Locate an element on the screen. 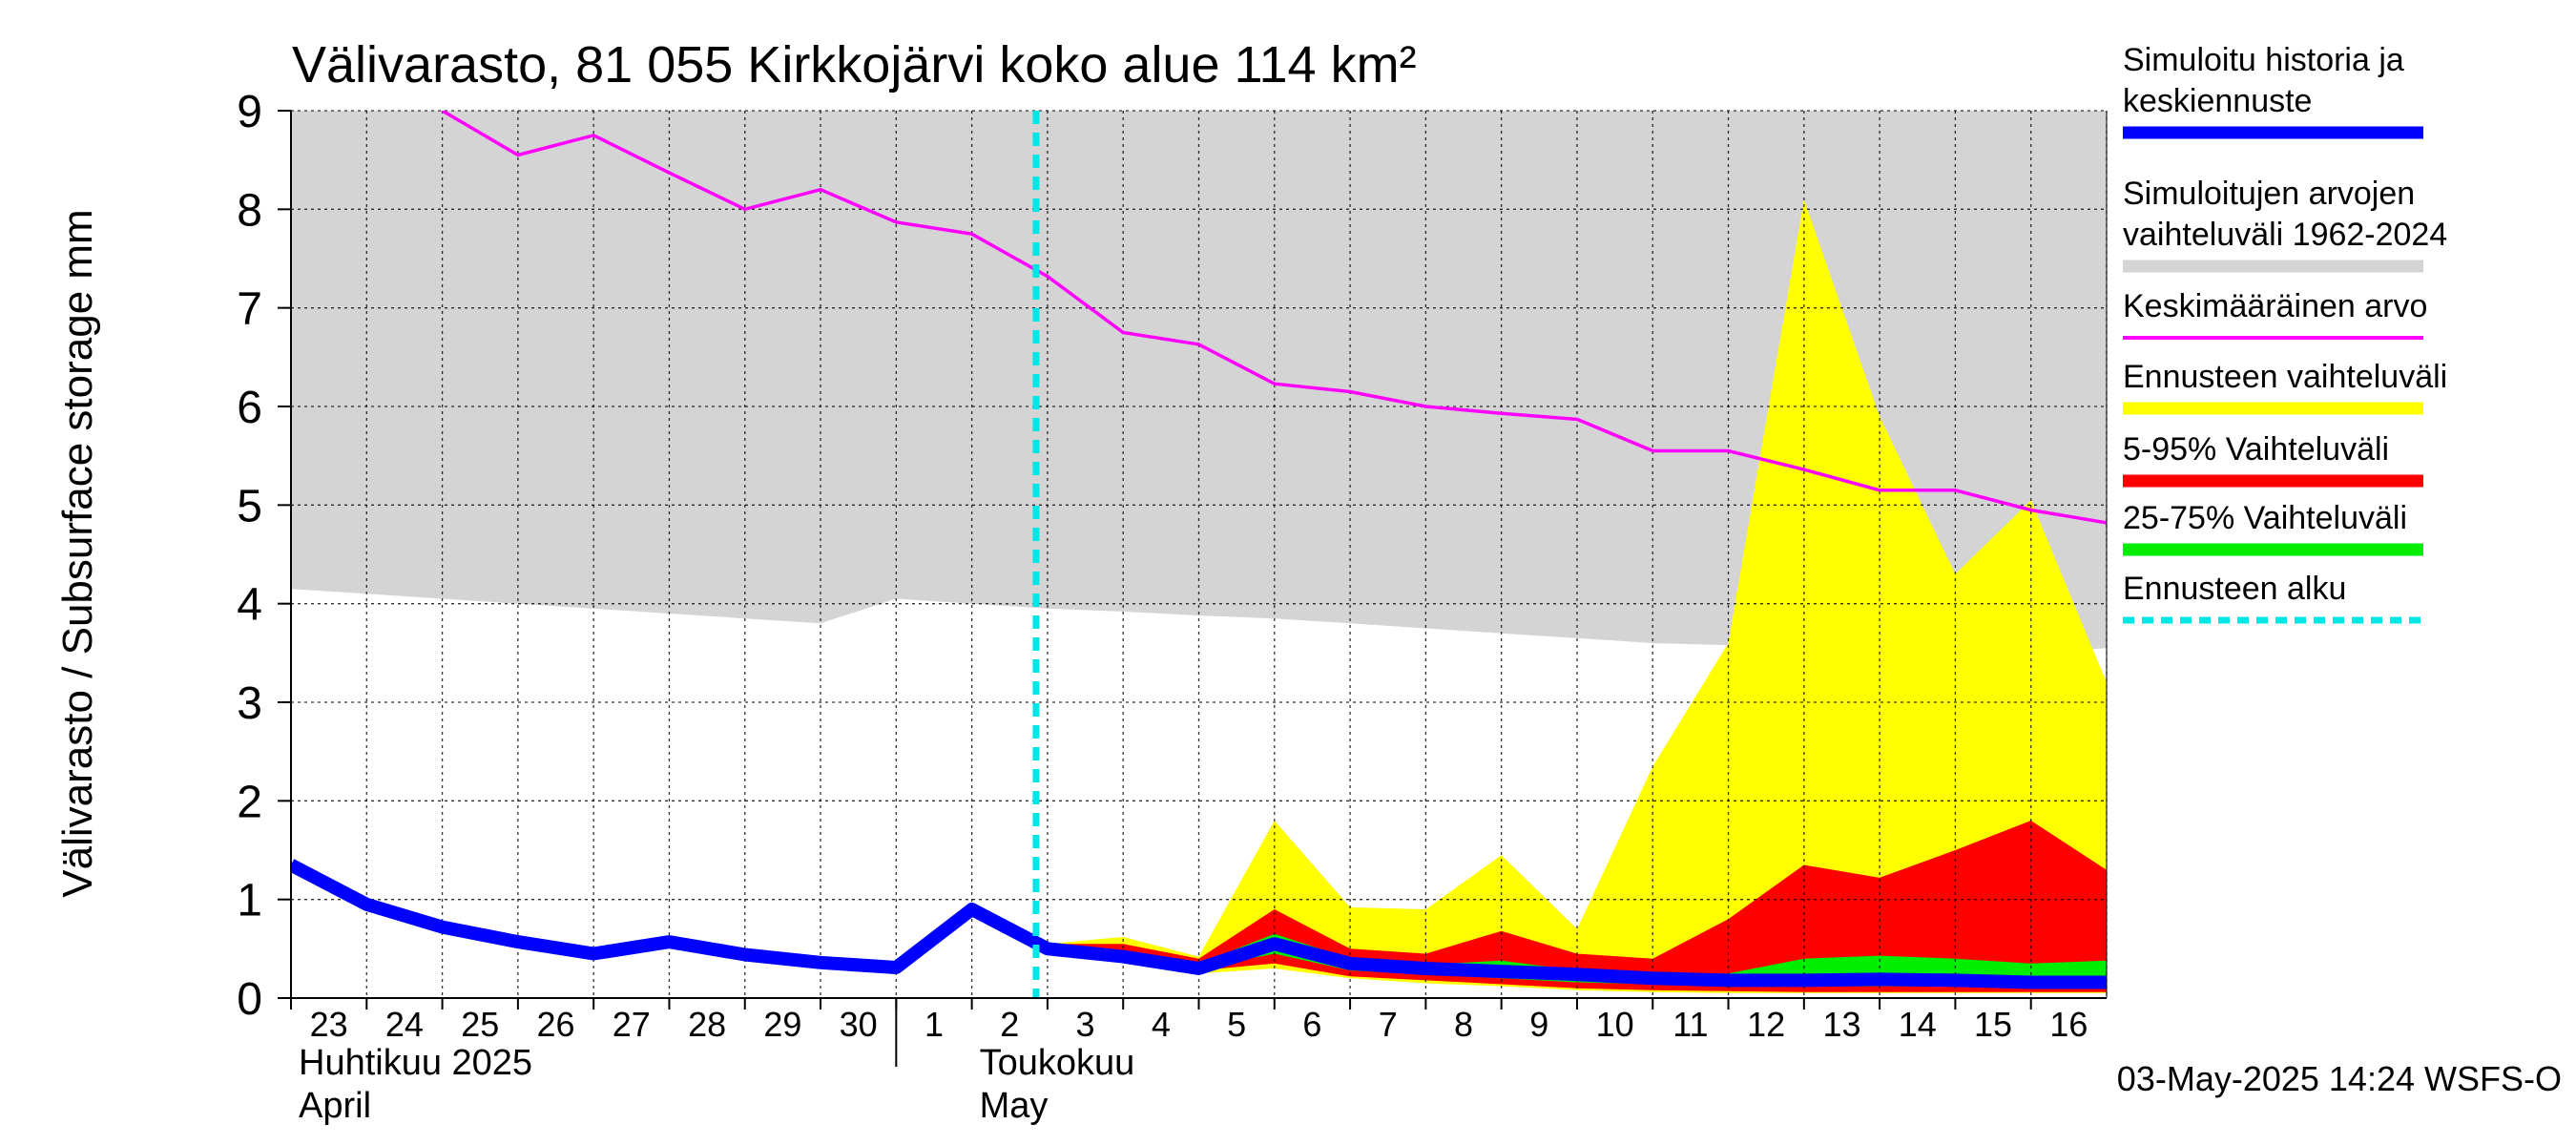 This screenshot has width=2576, height=1145. legend-label-25-75-vaihteluv-li: 25-75% Vaihteluväli is located at coordinates (2265, 518).